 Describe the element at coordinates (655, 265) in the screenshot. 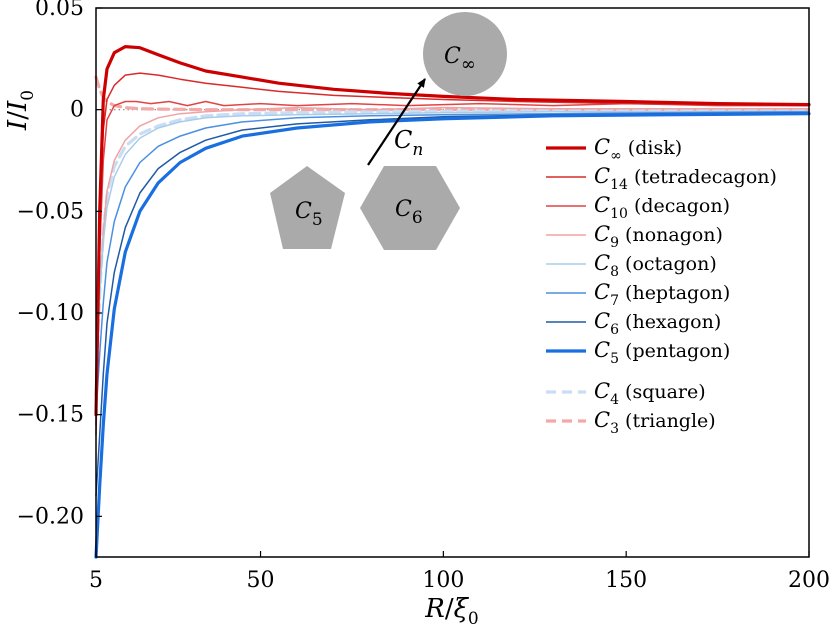

I see `legend-label: C8 (octagon)` at that location.